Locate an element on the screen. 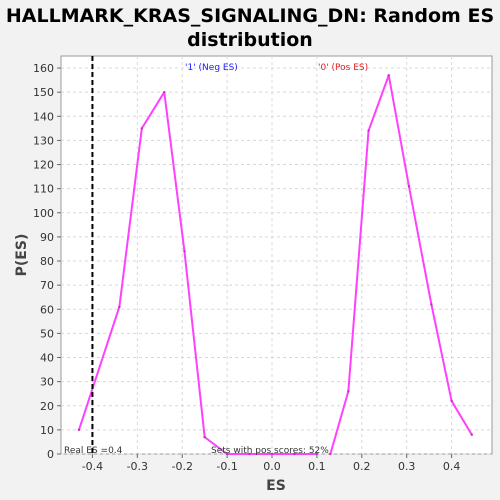 Image resolution: width=500 pixels, height=500 pixels. y-tick-label-5: 50 is located at coordinates (47, 333).